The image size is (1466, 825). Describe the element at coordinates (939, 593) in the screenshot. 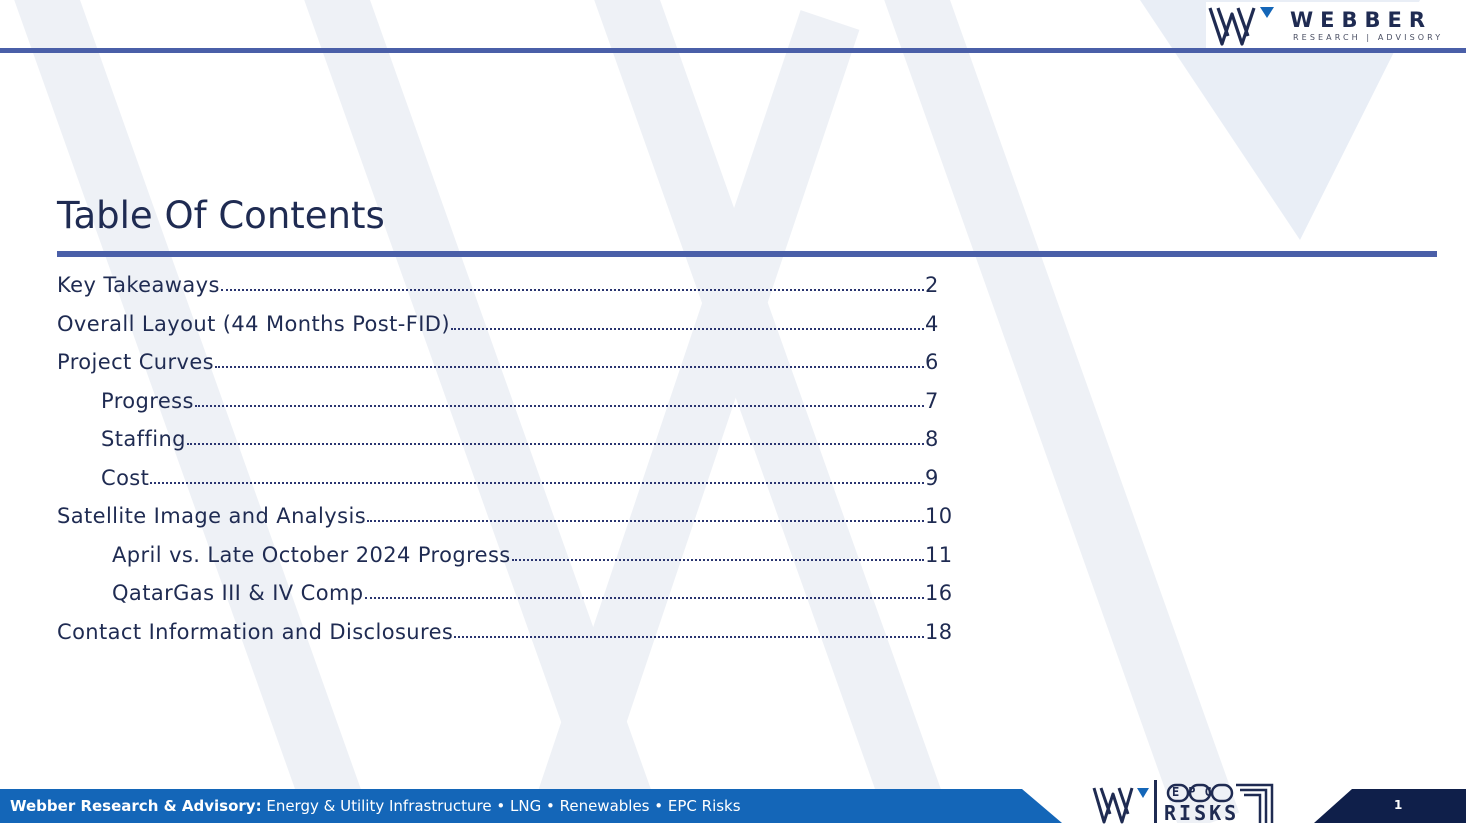

I see `toc-entry-page: 16` at that location.